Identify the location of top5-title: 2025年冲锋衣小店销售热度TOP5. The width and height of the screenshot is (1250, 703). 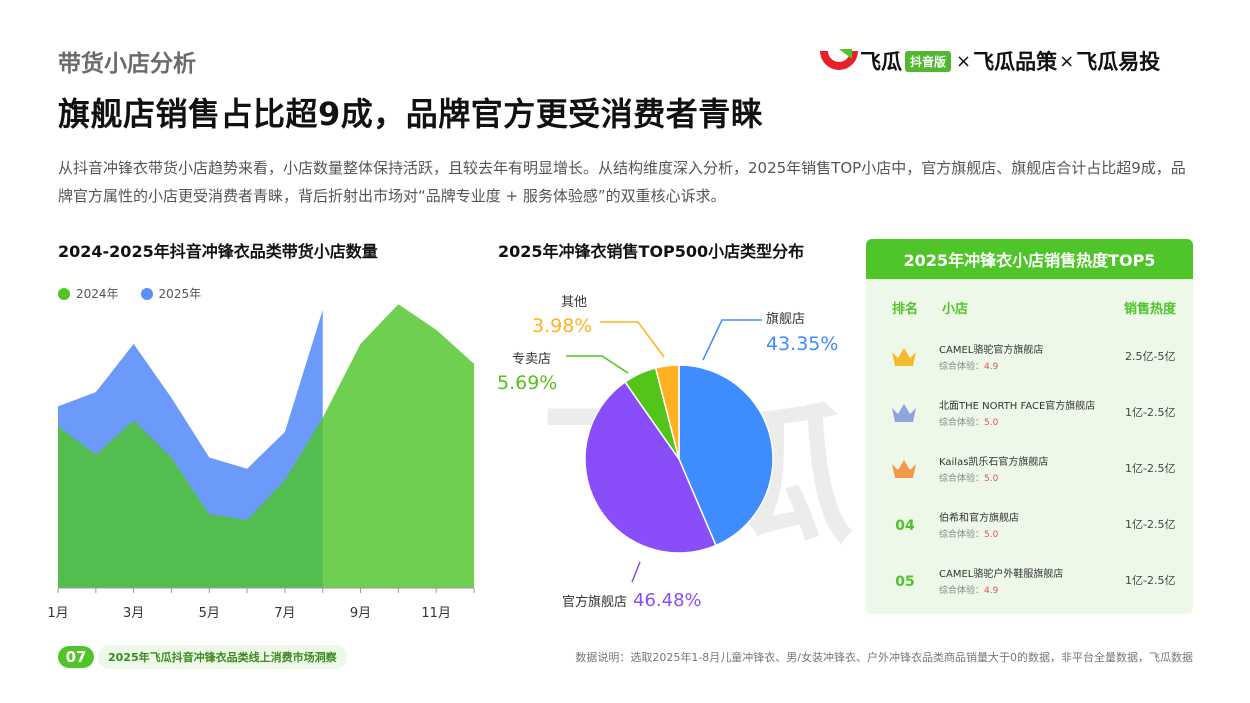
(1029, 259).